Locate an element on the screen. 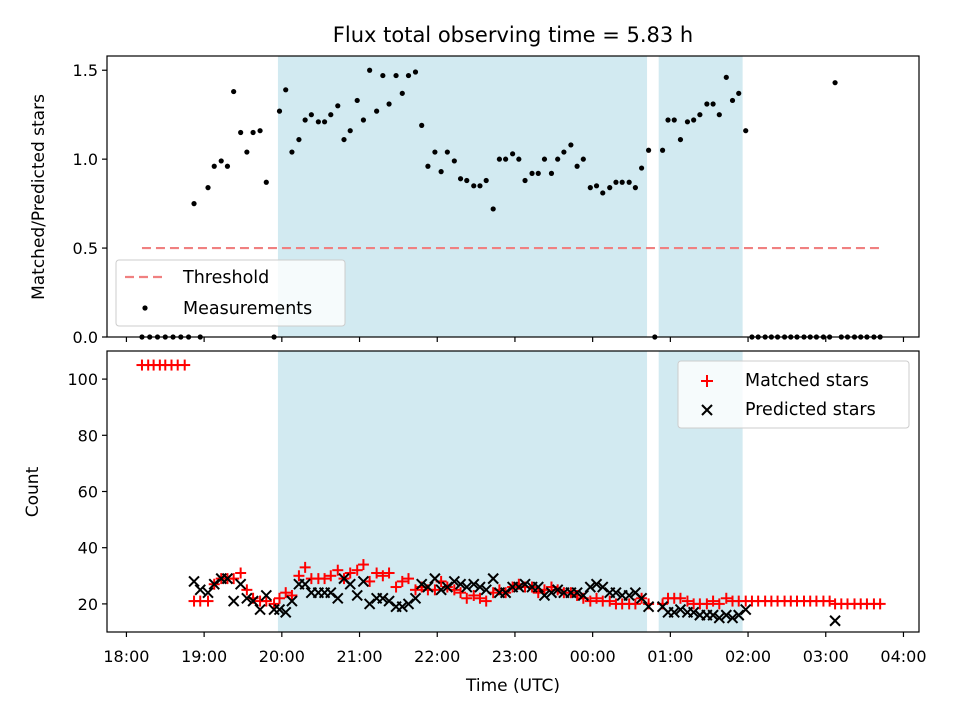 The width and height of the screenshot is (960, 720). bottom-legend-box is located at coordinates (793, 394).